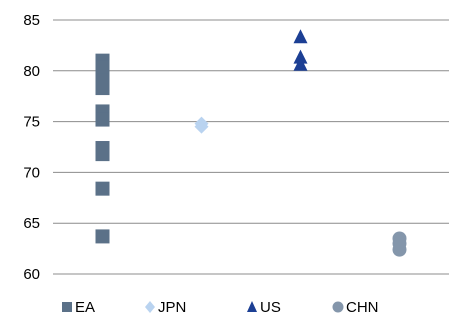 The width and height of the screenshot is (449, 322). Describe the element at coordinates (31, 172) in the screenshot. I see `y-tick-label-70: 70` at that location.